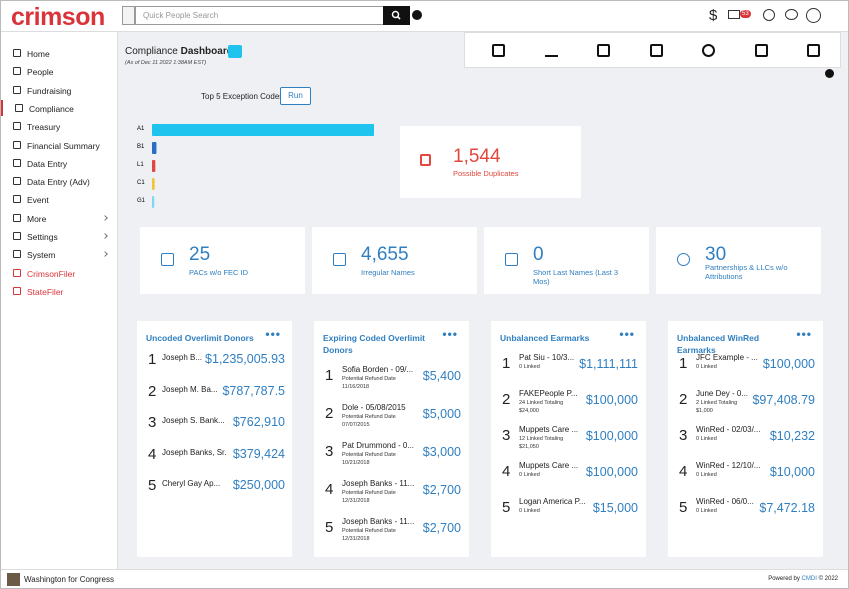 The height and width of the screenshot is (589, 849). I want to click on category-label: A1, so click(141, 129).